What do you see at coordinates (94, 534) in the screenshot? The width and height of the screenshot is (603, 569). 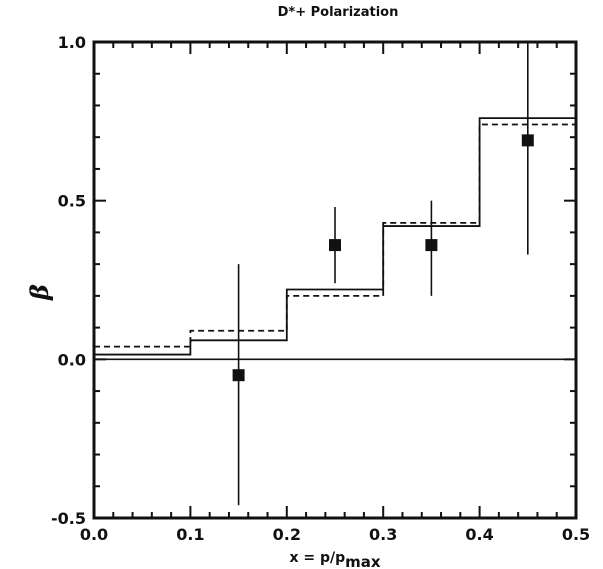 I see `x-tick-label: 0.0` at bounding box center [94, 534].